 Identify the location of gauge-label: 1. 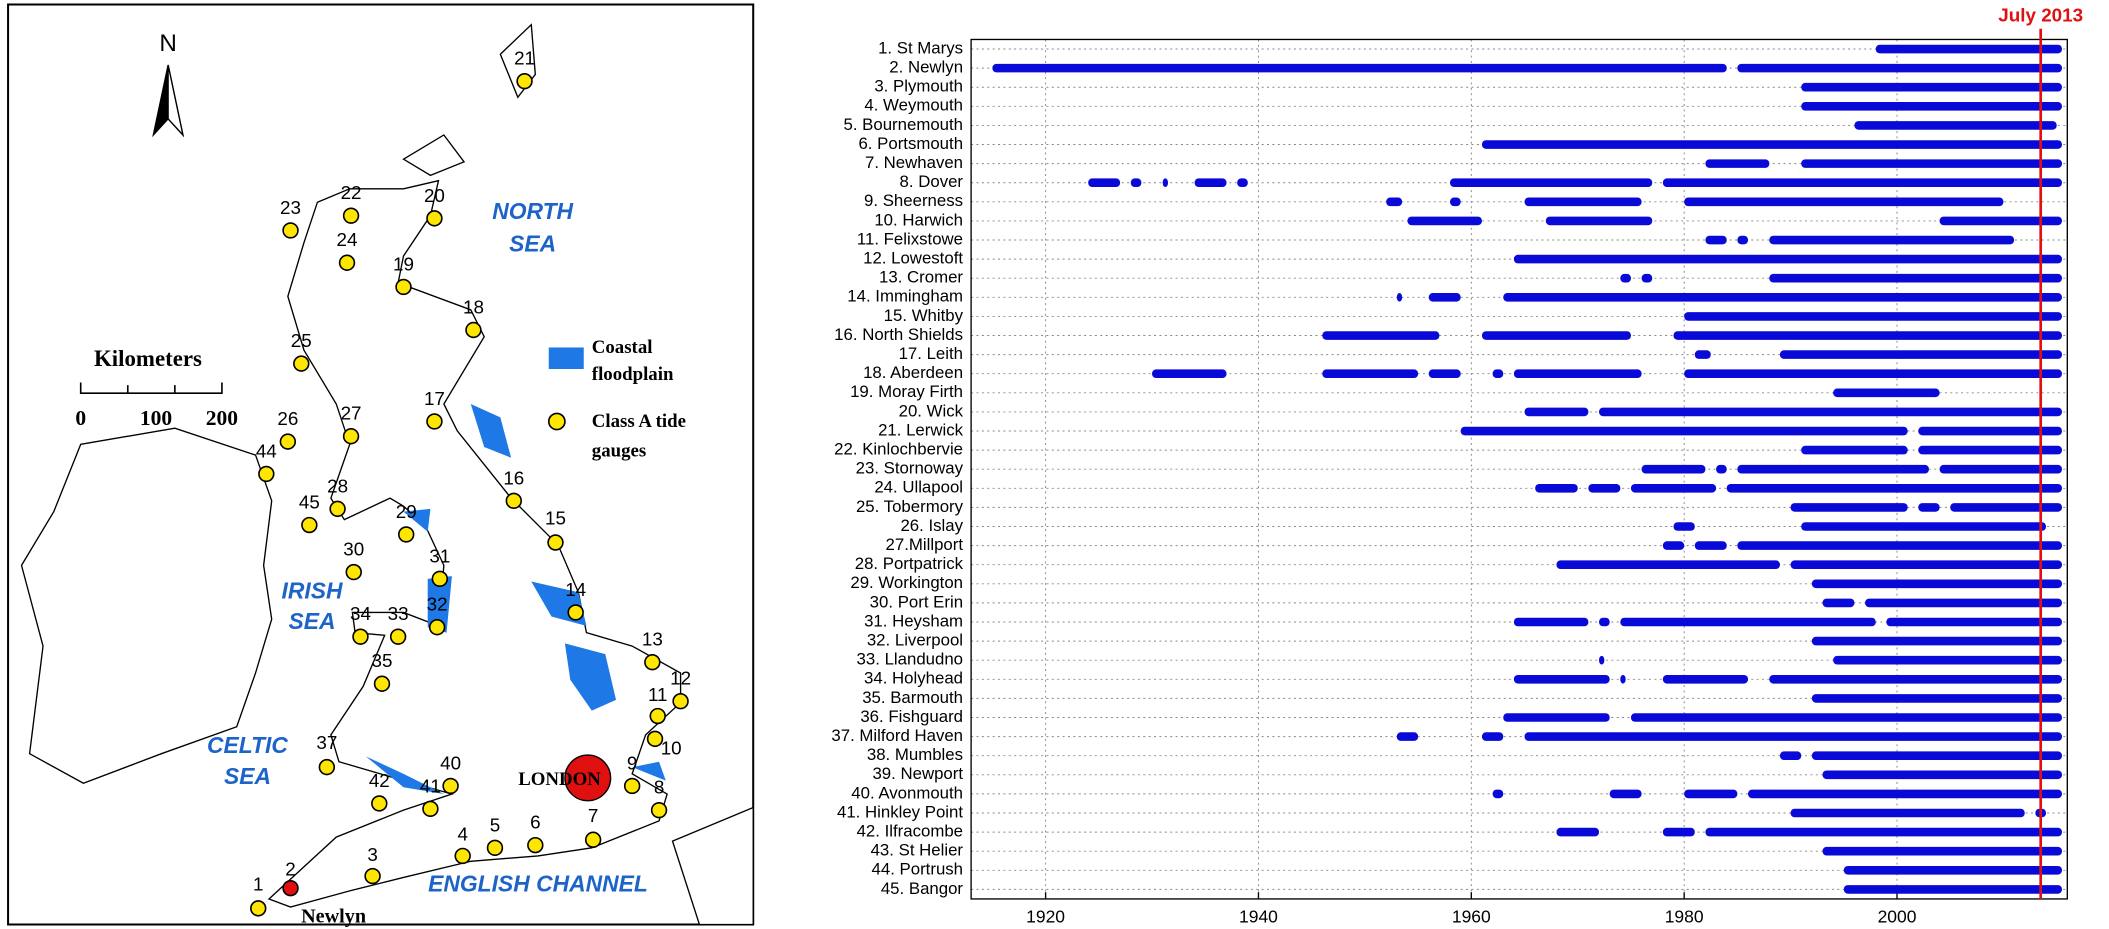
(258, 883).